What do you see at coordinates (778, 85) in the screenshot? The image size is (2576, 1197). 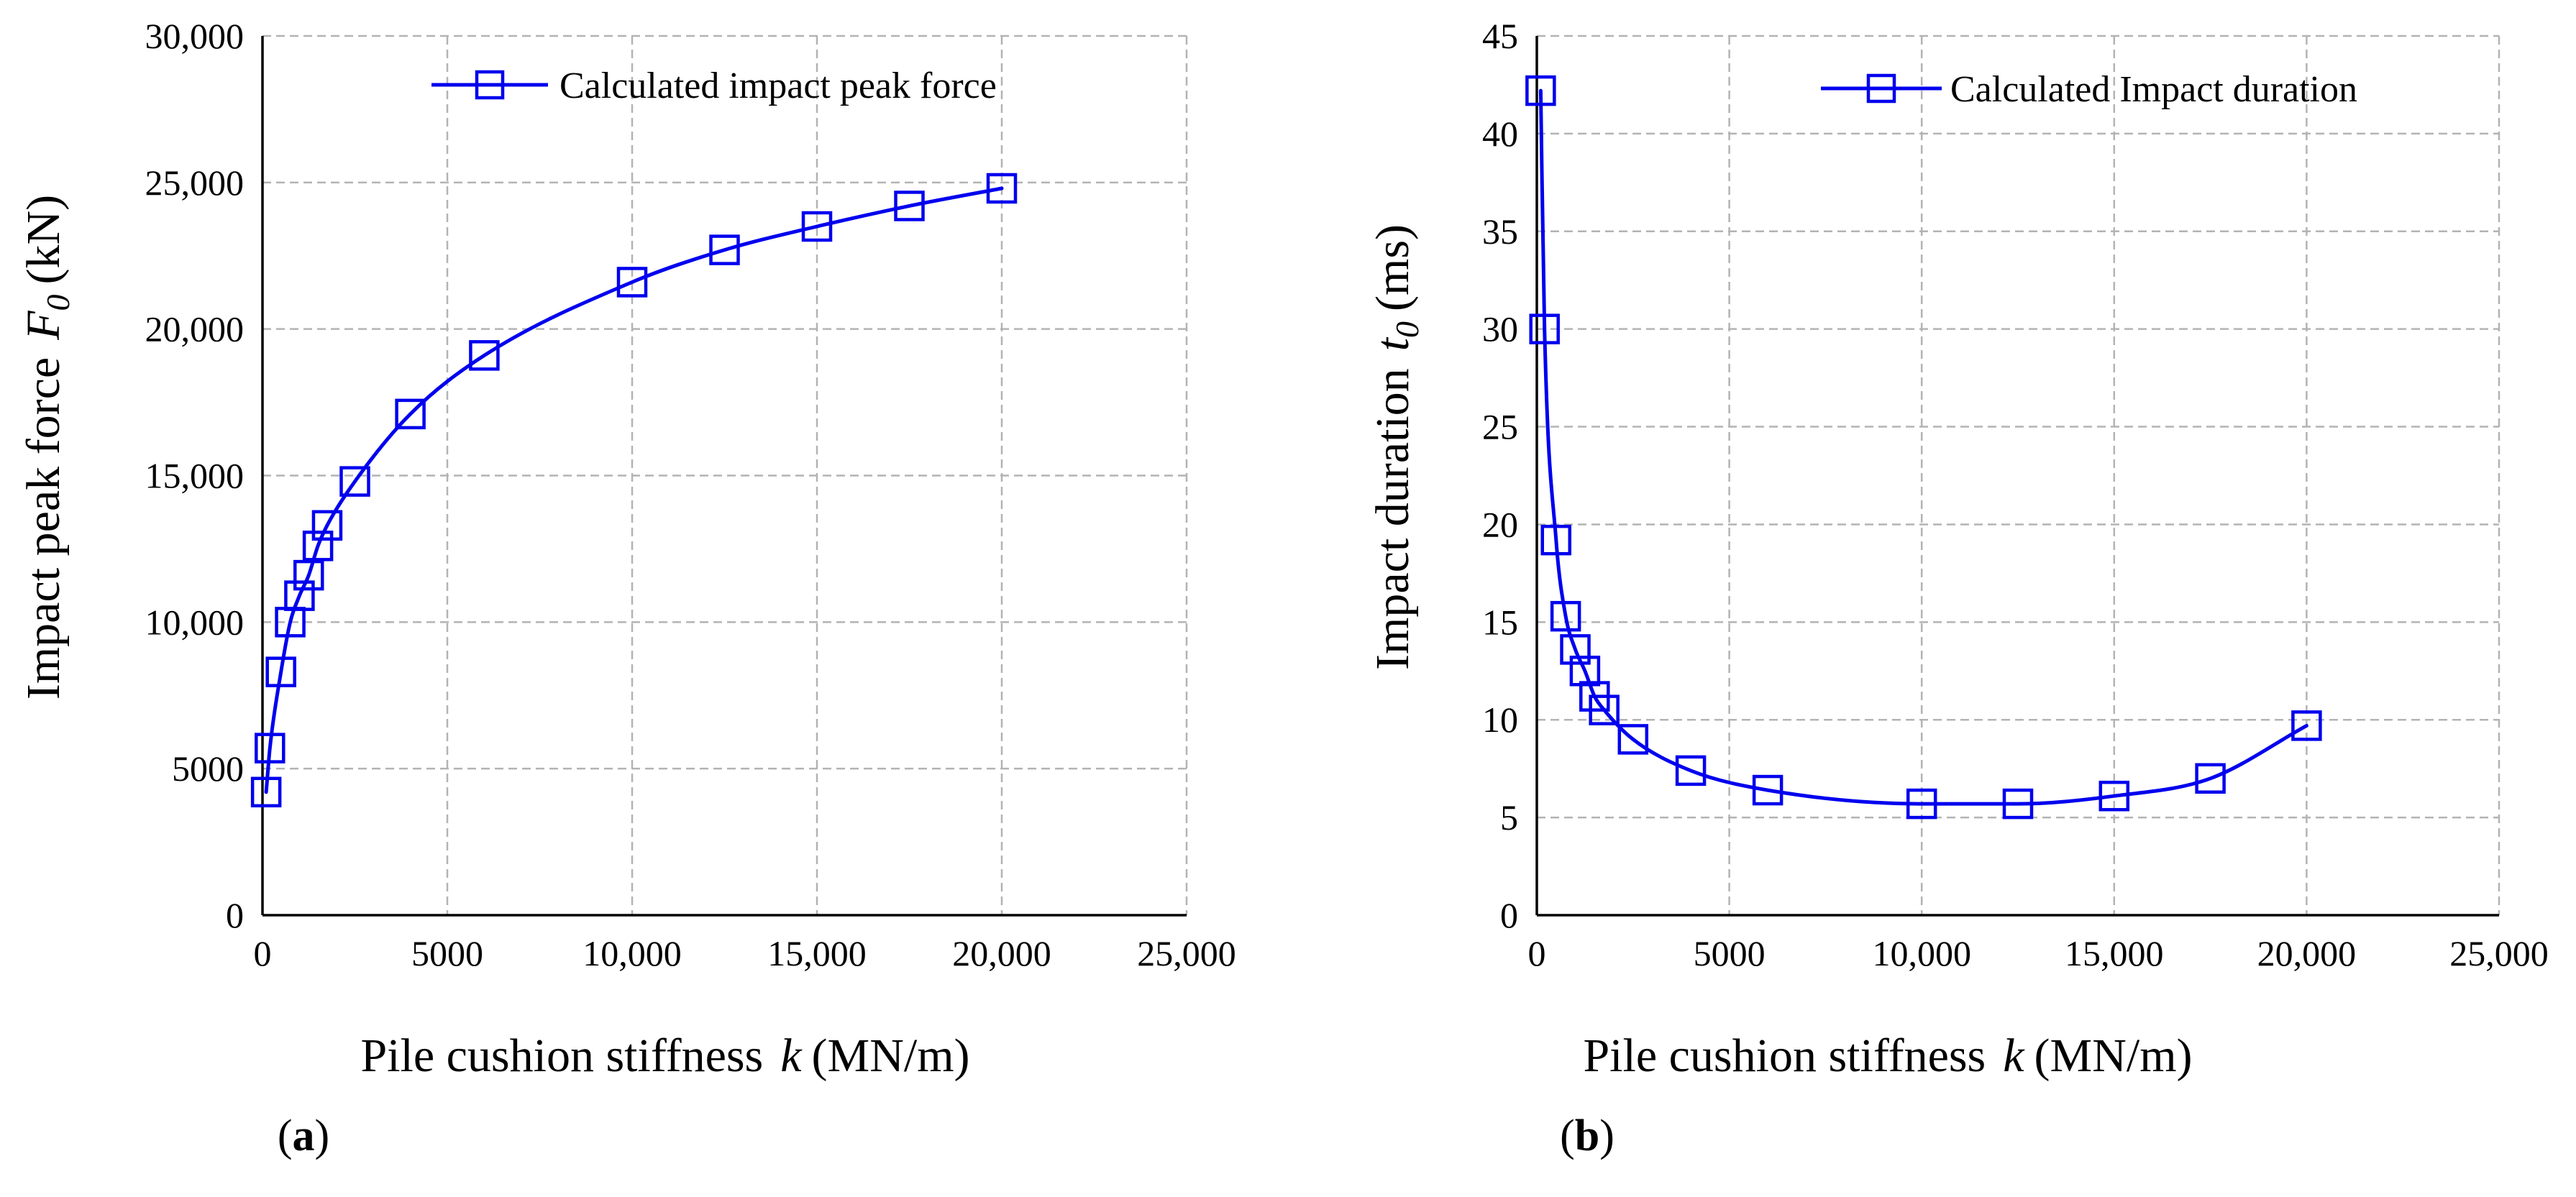 I see `legend-label: Calculated impact peak force` at bounding box center [778, 85].